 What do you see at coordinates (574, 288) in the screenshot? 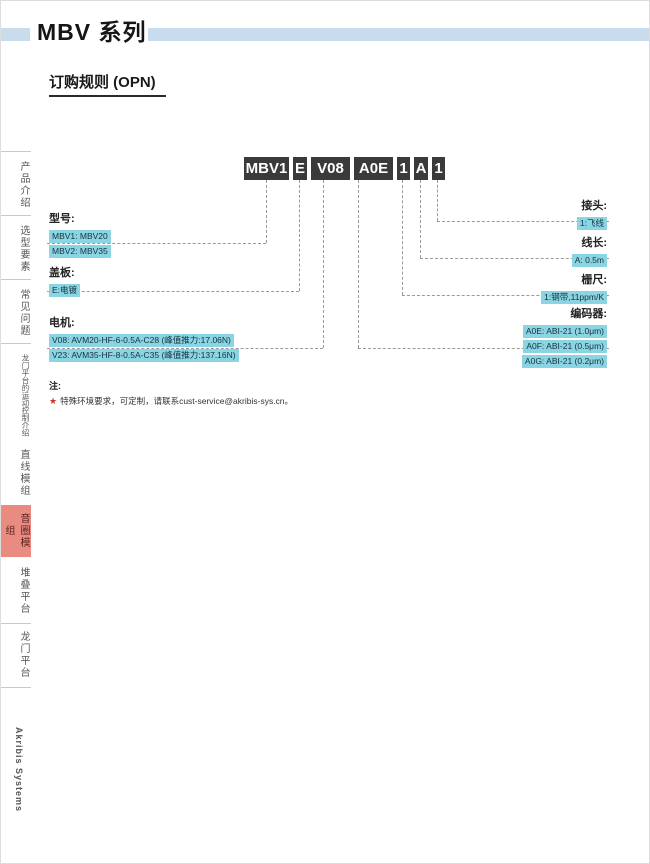
I see `spec-group-scale: 栅尺: 1:钢带,11ppm/K` at bounding box center [574, 288].